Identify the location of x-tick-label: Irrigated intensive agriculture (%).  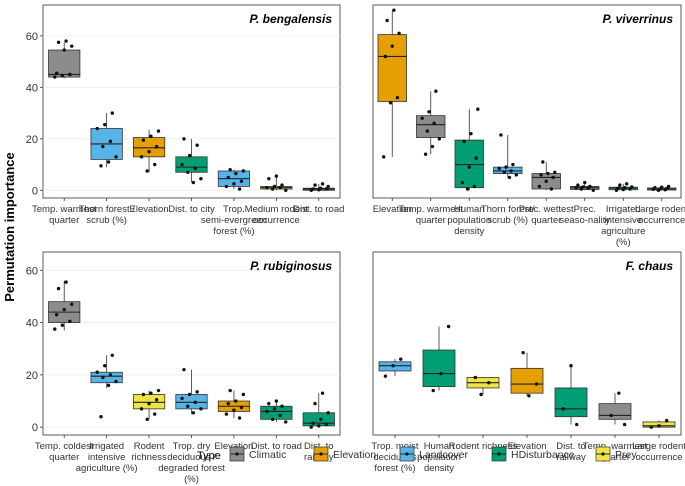
(623, 226).